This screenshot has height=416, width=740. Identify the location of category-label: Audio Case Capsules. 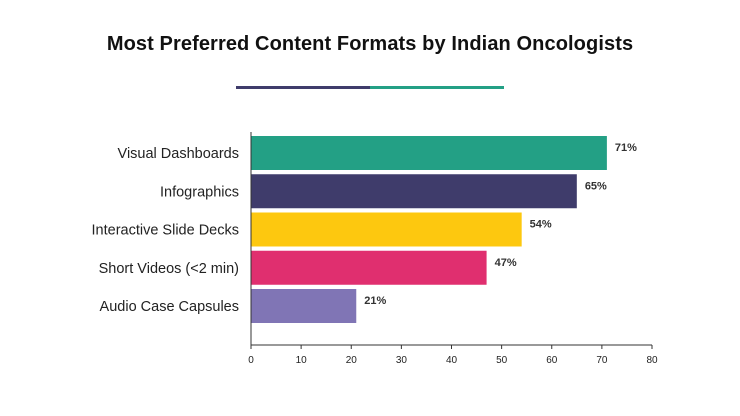
(169, 307).